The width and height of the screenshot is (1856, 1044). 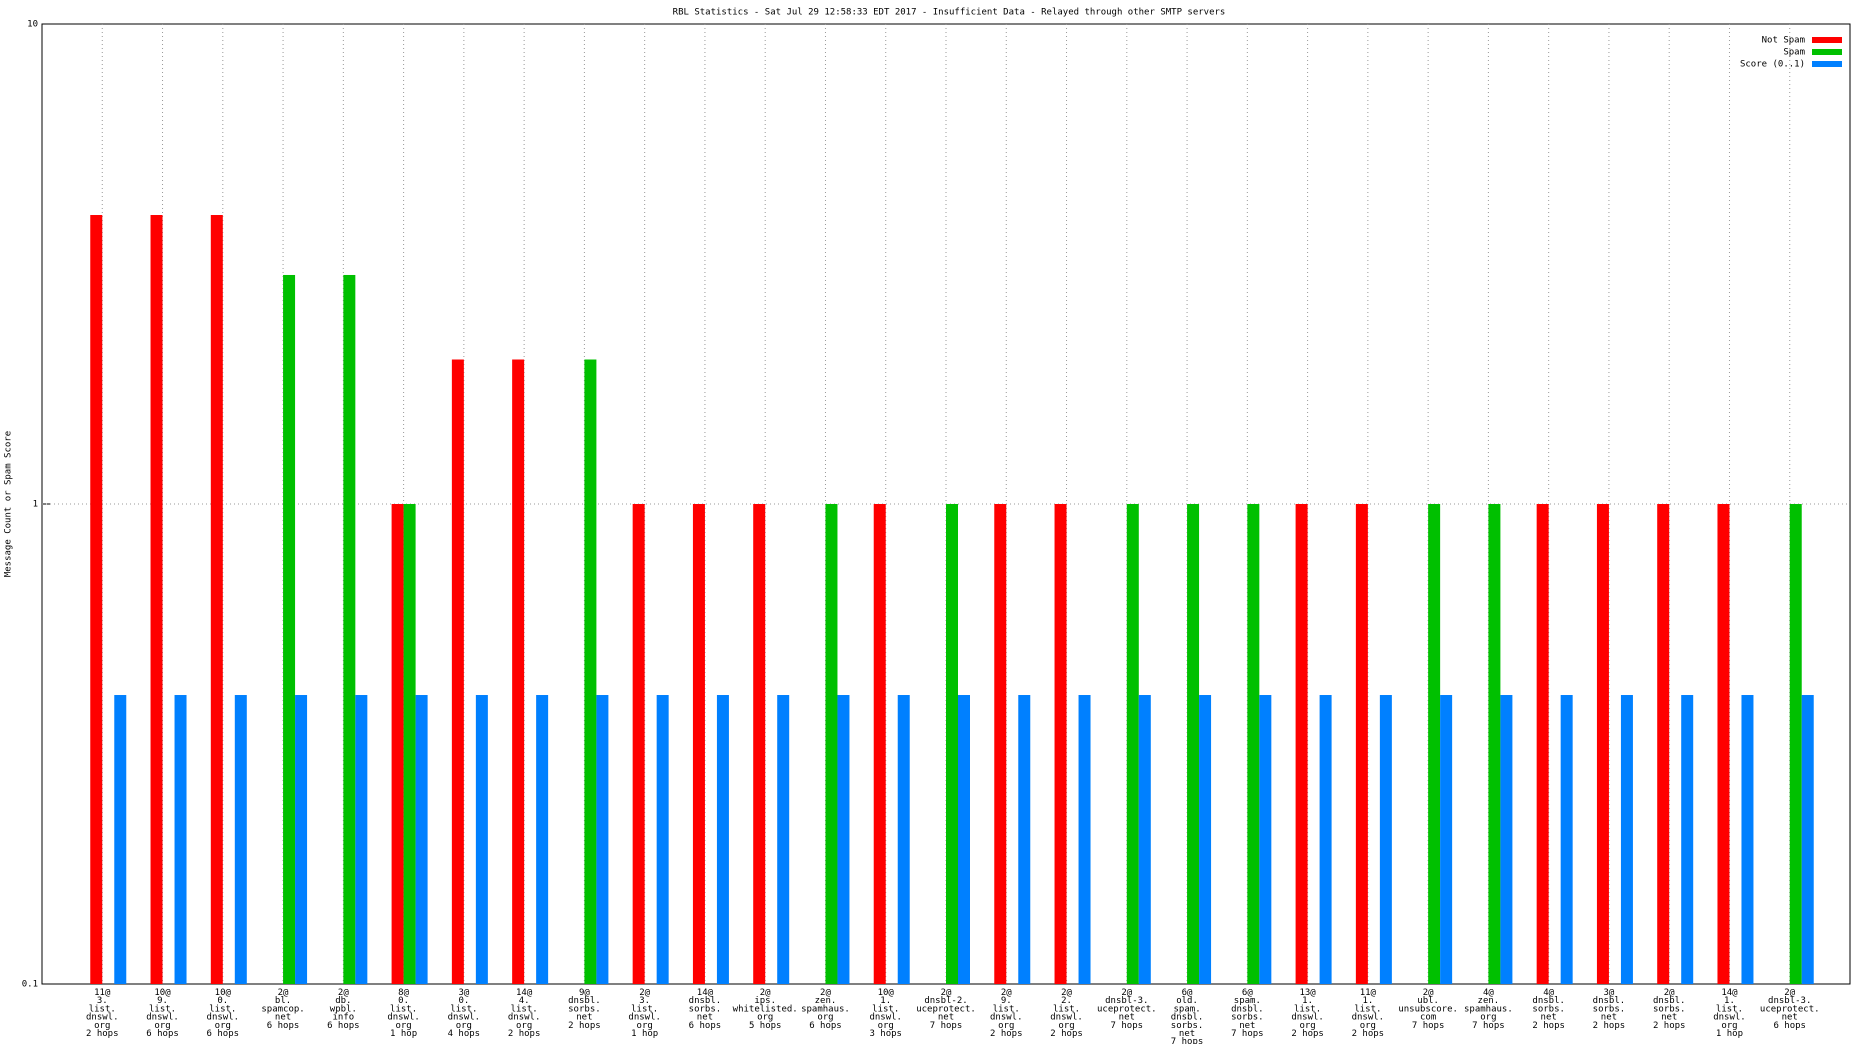 What do you see at coordinates (946, 1009) in the screenshot?
I see `x-tick-label: 2@ dnsbl-2. uceprotect. net 7 hops` at bounding box center [946, 1009].